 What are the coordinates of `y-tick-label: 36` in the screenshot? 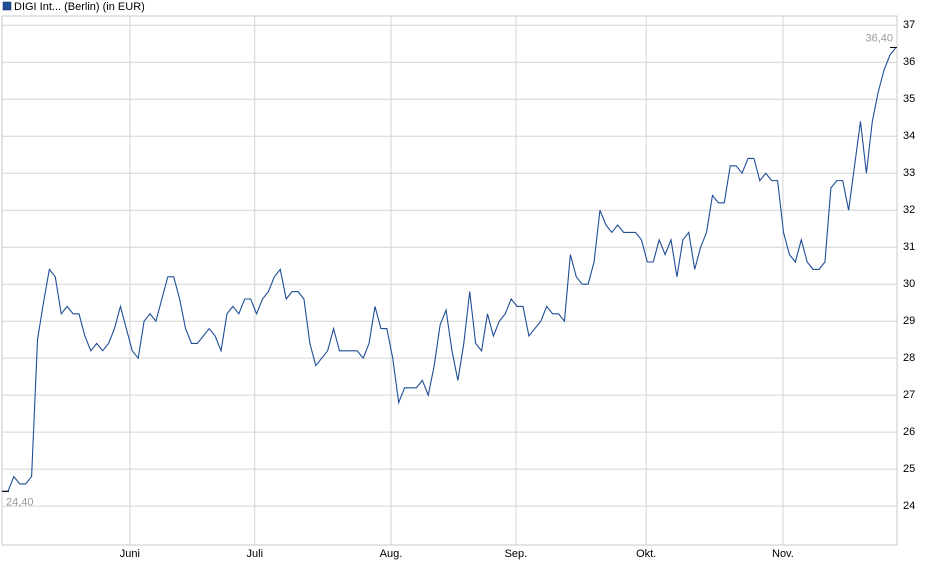 It's located at (909, 62).